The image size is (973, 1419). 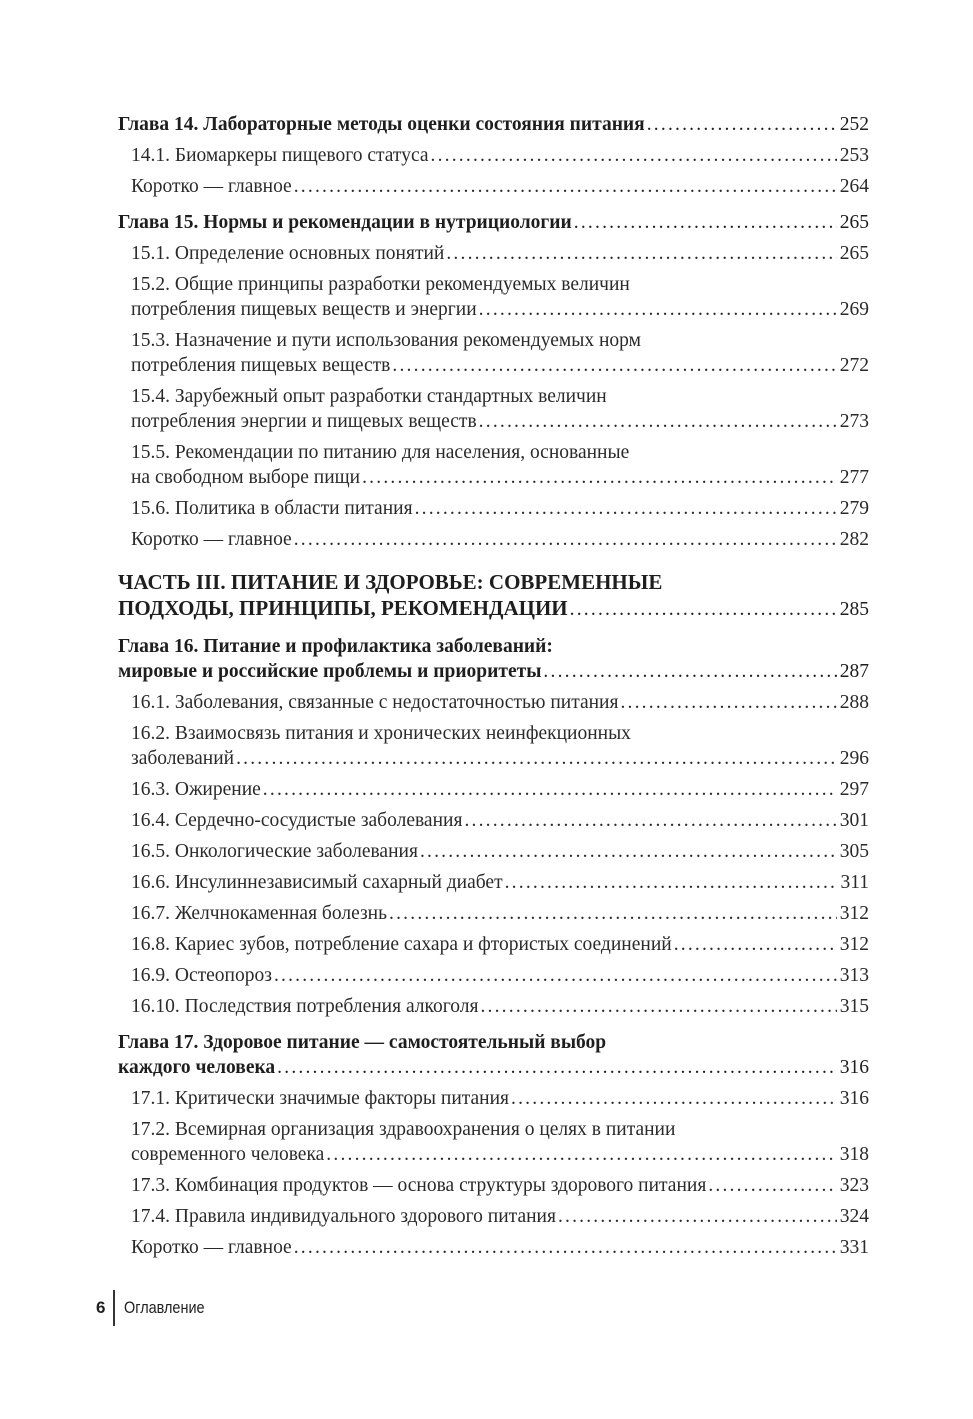 What do you see at coordinates (854, 155) in the screenshot?
I see `toc-page-number: 253` at bounding box center [854, 155].